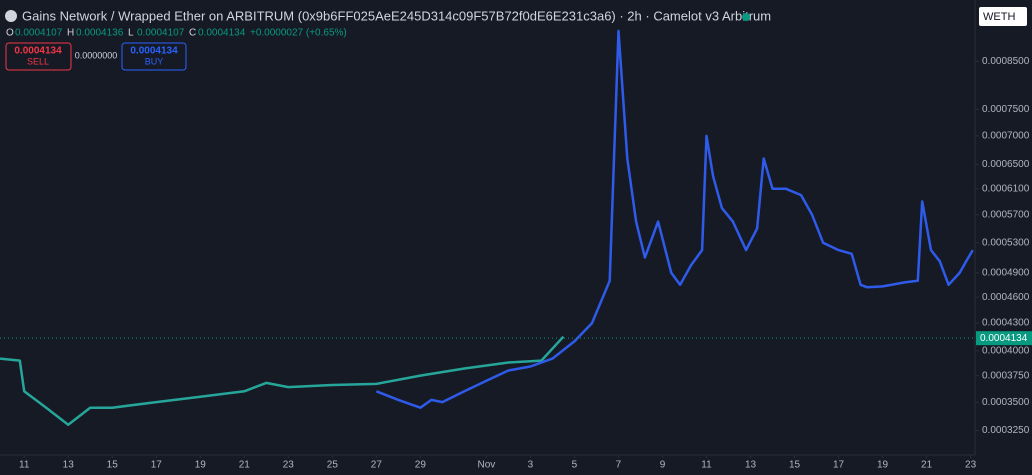 The width and height of the screenshot is (1032, 475). What do you see at coordinates (1006, 350) in the screenshot?
I see `y-tick-label: 0.0004000` at bounding box center [1006, 350].